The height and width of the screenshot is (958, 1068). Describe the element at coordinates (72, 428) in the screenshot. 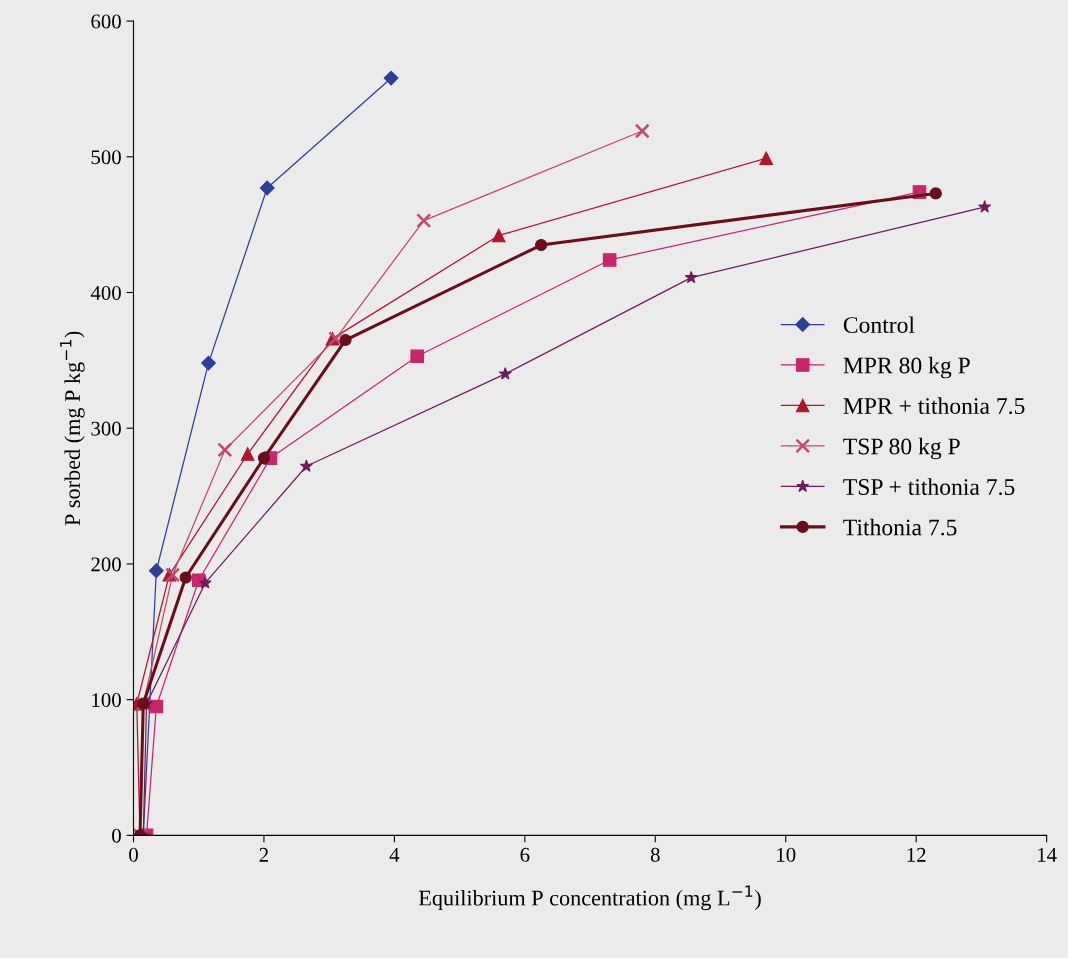

I see `y-axis-title: P sorbed (mg P kg$^{−1}$)` at that location.